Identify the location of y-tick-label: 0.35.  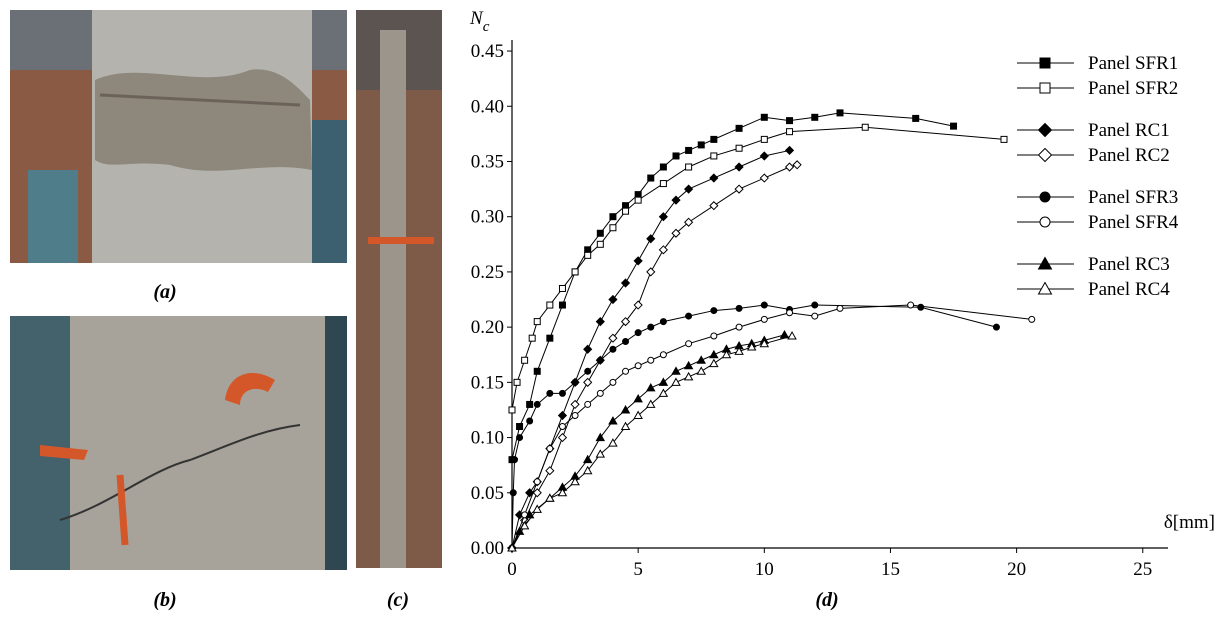
(487, 161).